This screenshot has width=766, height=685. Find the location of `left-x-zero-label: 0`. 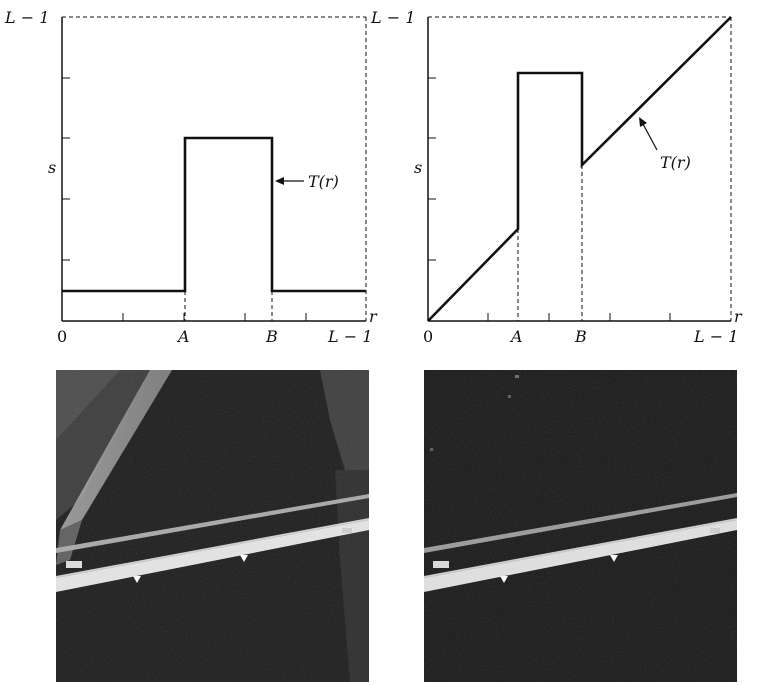

left-x-zero-label: 0 is located at coordinates (62, 336).